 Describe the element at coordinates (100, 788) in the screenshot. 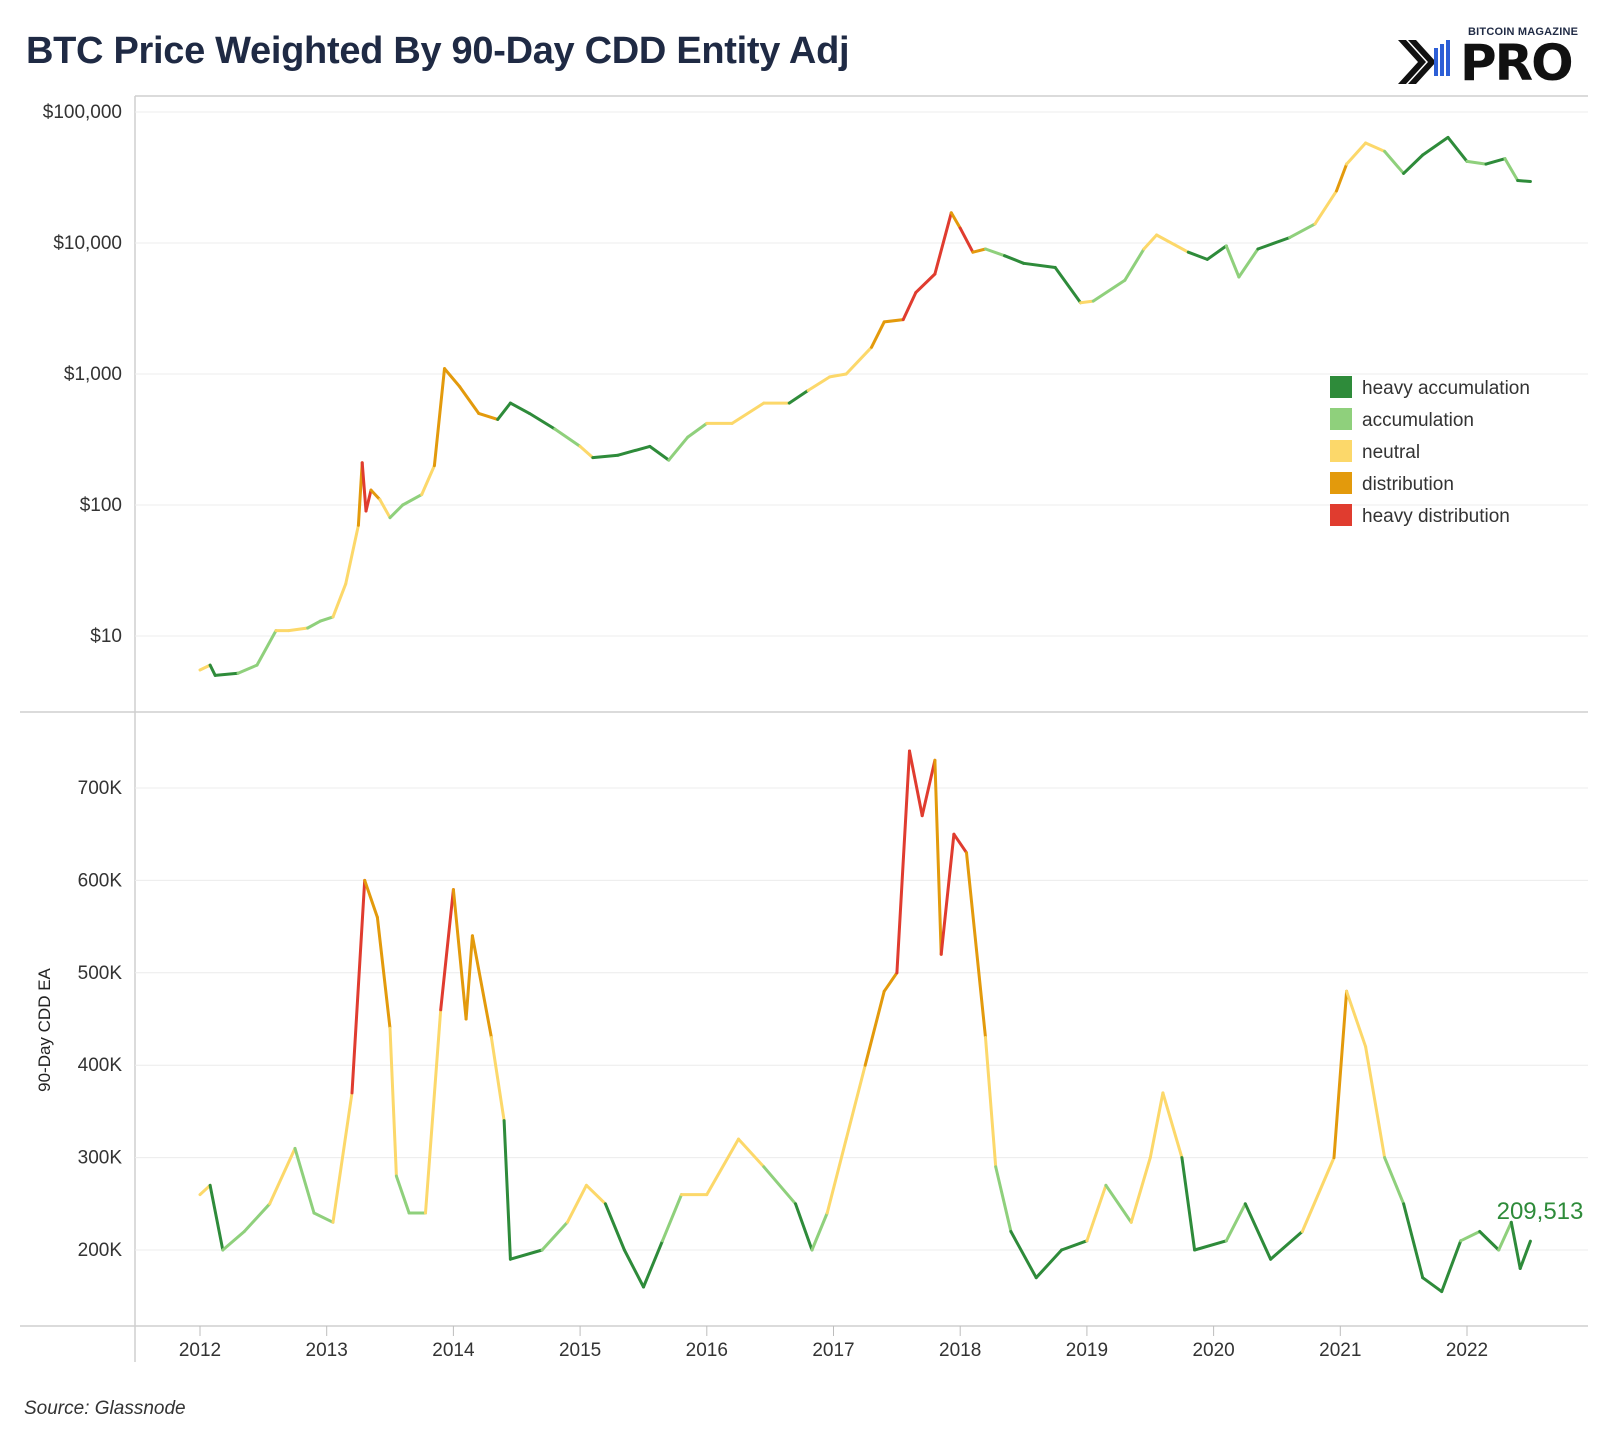

I see `cdd-y-tick-label: 700K` at that location.